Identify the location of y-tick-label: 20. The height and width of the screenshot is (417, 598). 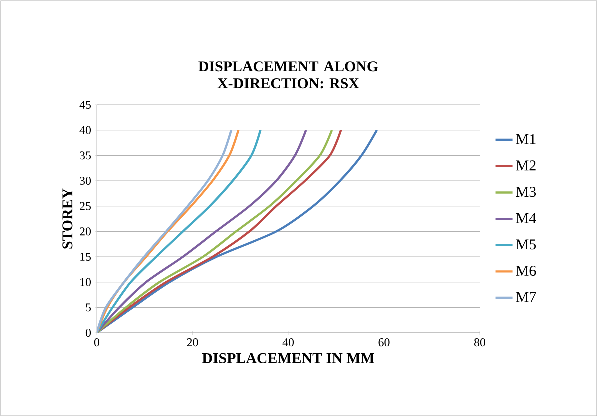
(86, 232).